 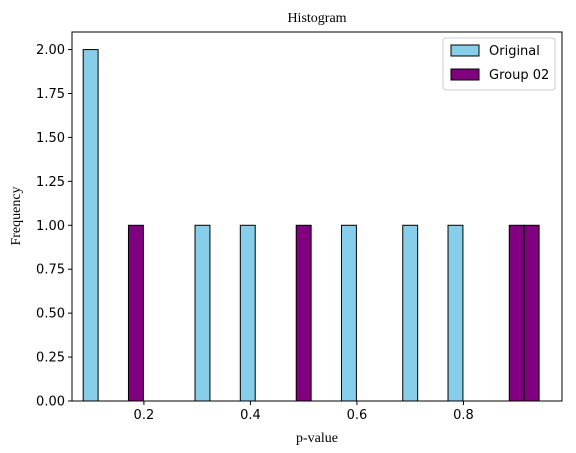 I want to click on legend: Original Group 02, so click(x=499, y=64).